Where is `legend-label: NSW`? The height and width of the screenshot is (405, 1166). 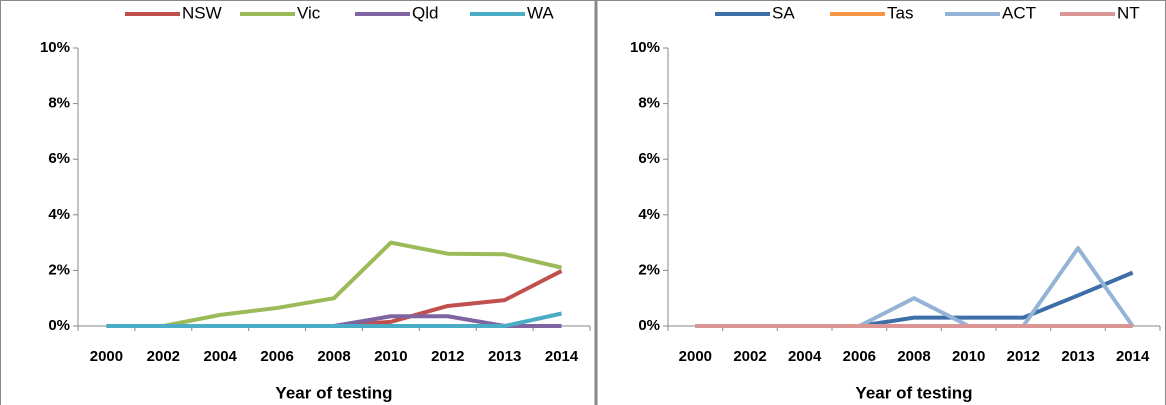 legend-label: NSW is located at coordinates (202, 12).